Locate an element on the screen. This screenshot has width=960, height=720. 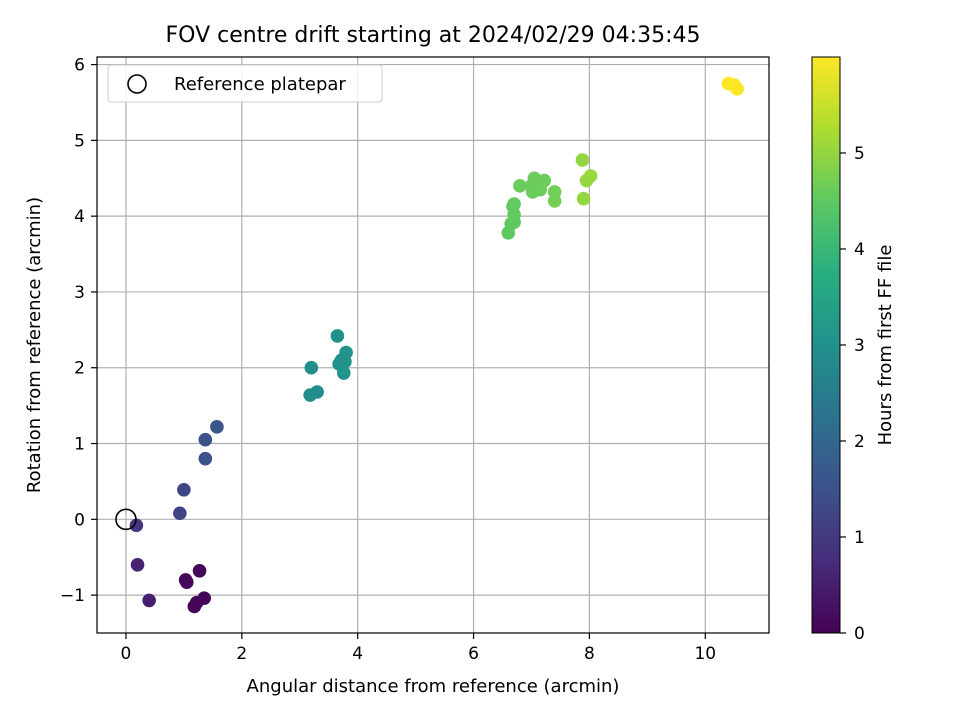
colorbar-tick-label: 0 is located at coordinates (859, 634).